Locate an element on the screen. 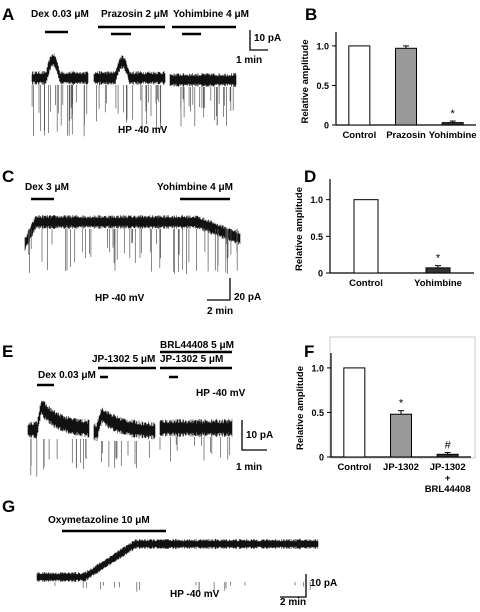  panel-letter-b: B is located at coordinates (311, 14).